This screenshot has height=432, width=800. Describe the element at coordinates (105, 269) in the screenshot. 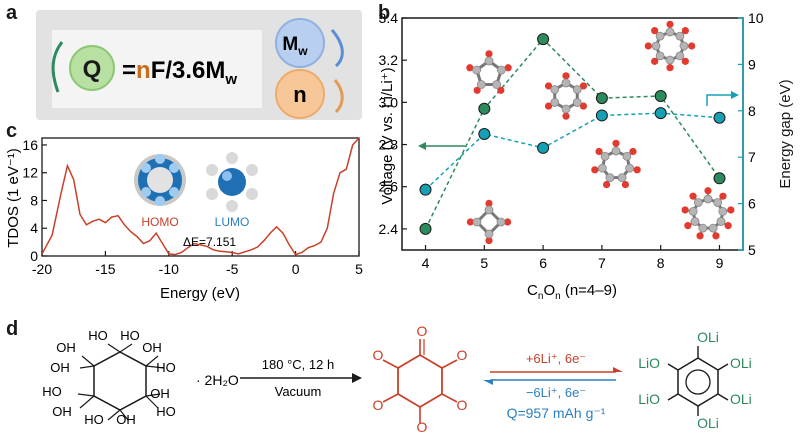

I see `chart-c-xtick-label: -15` at that location.